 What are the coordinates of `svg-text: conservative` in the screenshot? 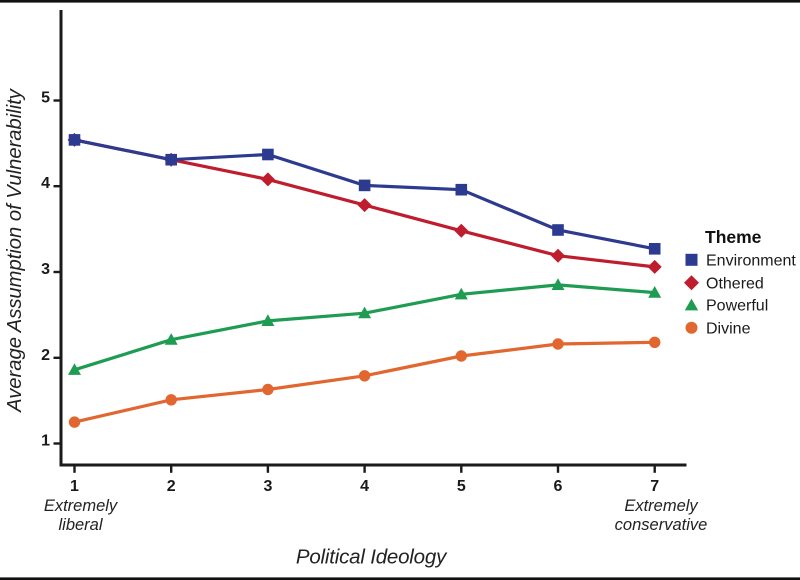 It's located at (661, 525).